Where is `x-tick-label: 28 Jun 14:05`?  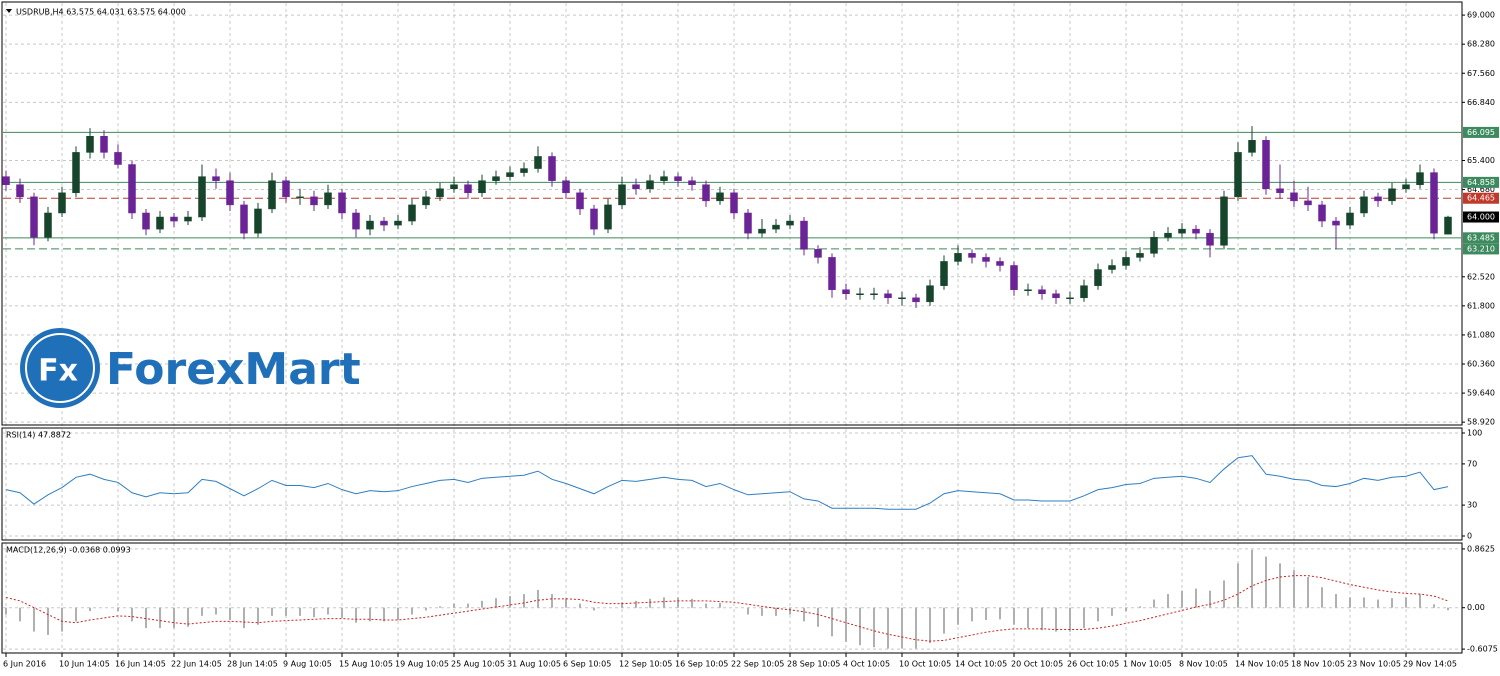 x-tick-label: 28 Jun 14:05 is located at coordinates (252, 664).